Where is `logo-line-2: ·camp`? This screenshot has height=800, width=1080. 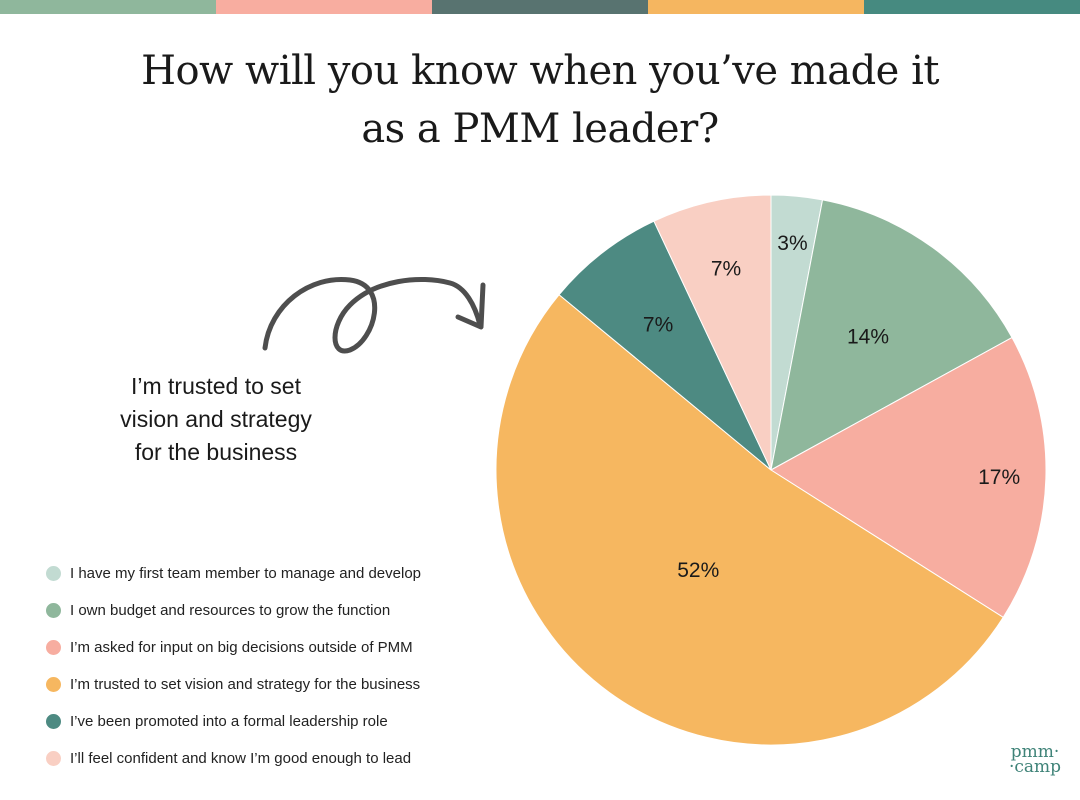 logo-line-2: ·camp is located at coordinates (1035, 767).